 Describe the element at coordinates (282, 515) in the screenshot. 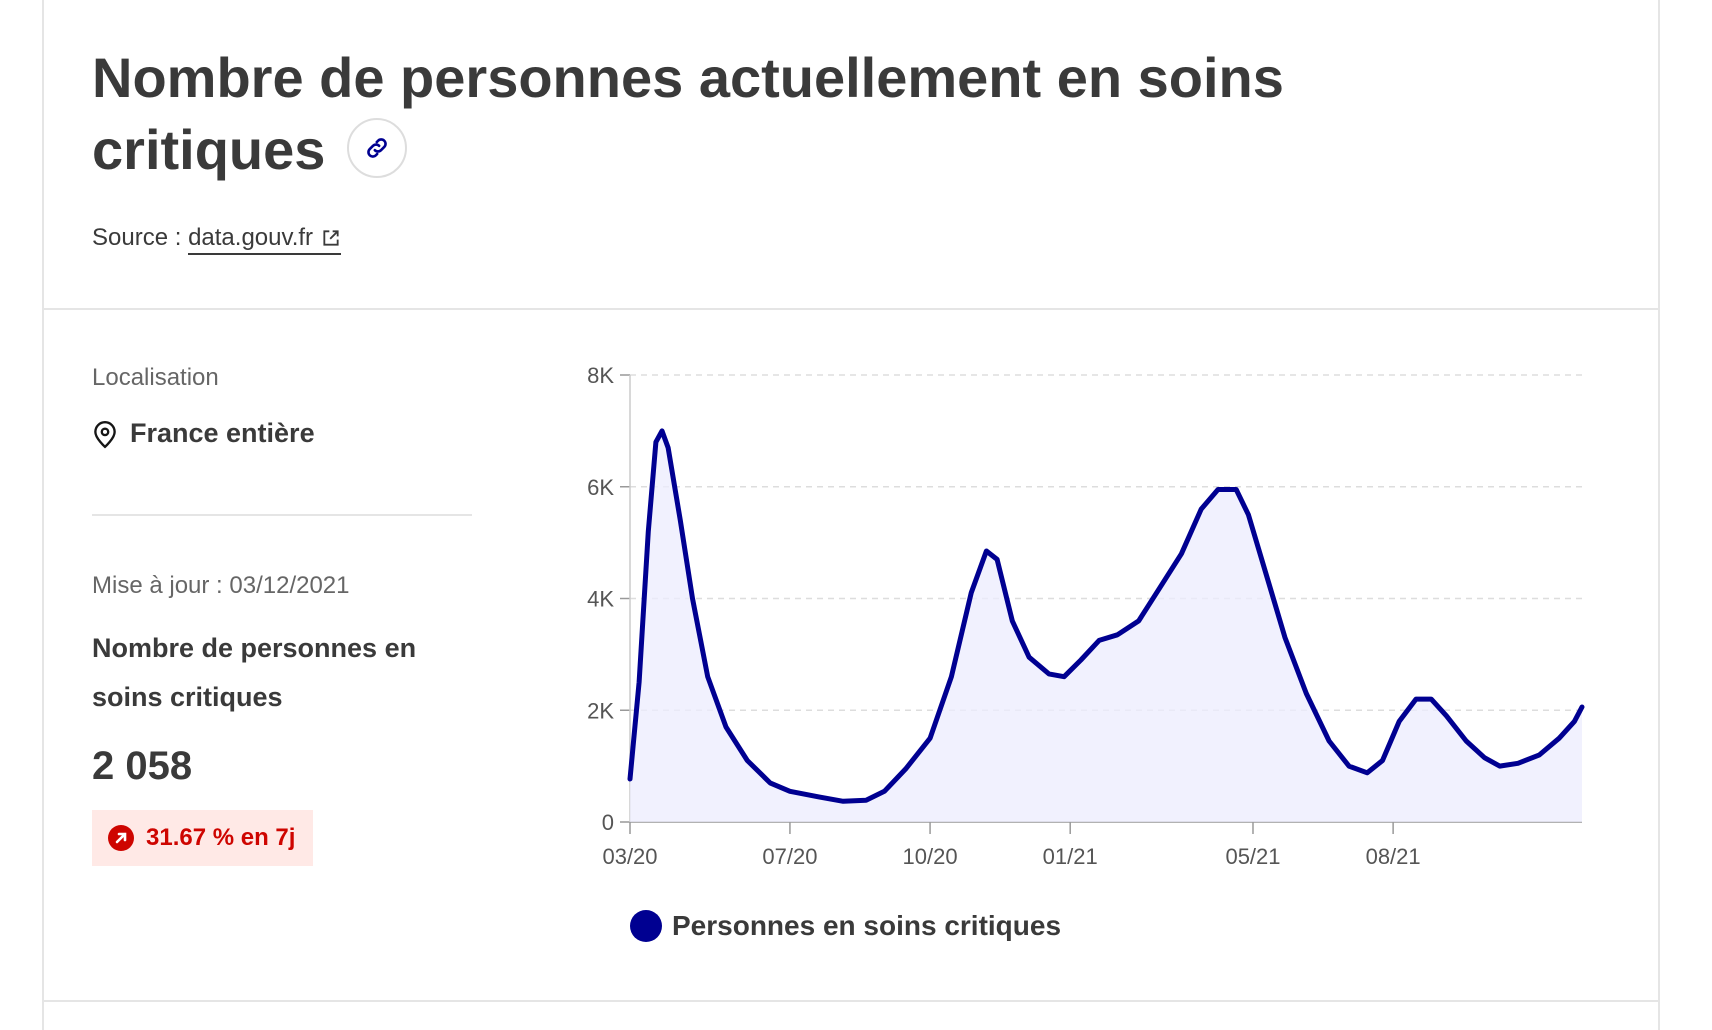

I see `sidebar-divider` at that location.